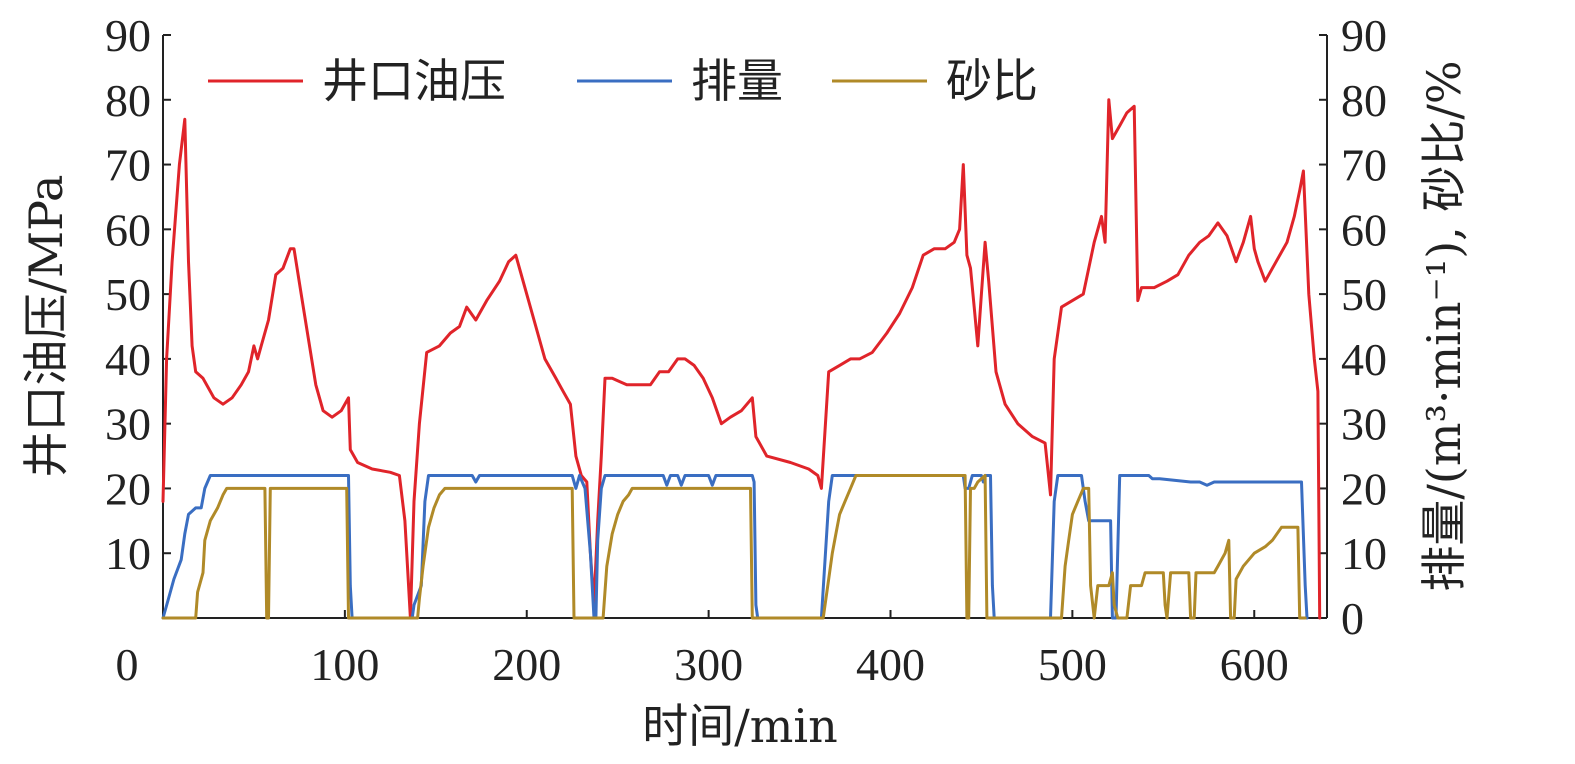 This screenshot has height=764, width=1575. Describe the element at coordinates (1254, 664) in the screenshot. I see `x-tick-label: 600` at that location.